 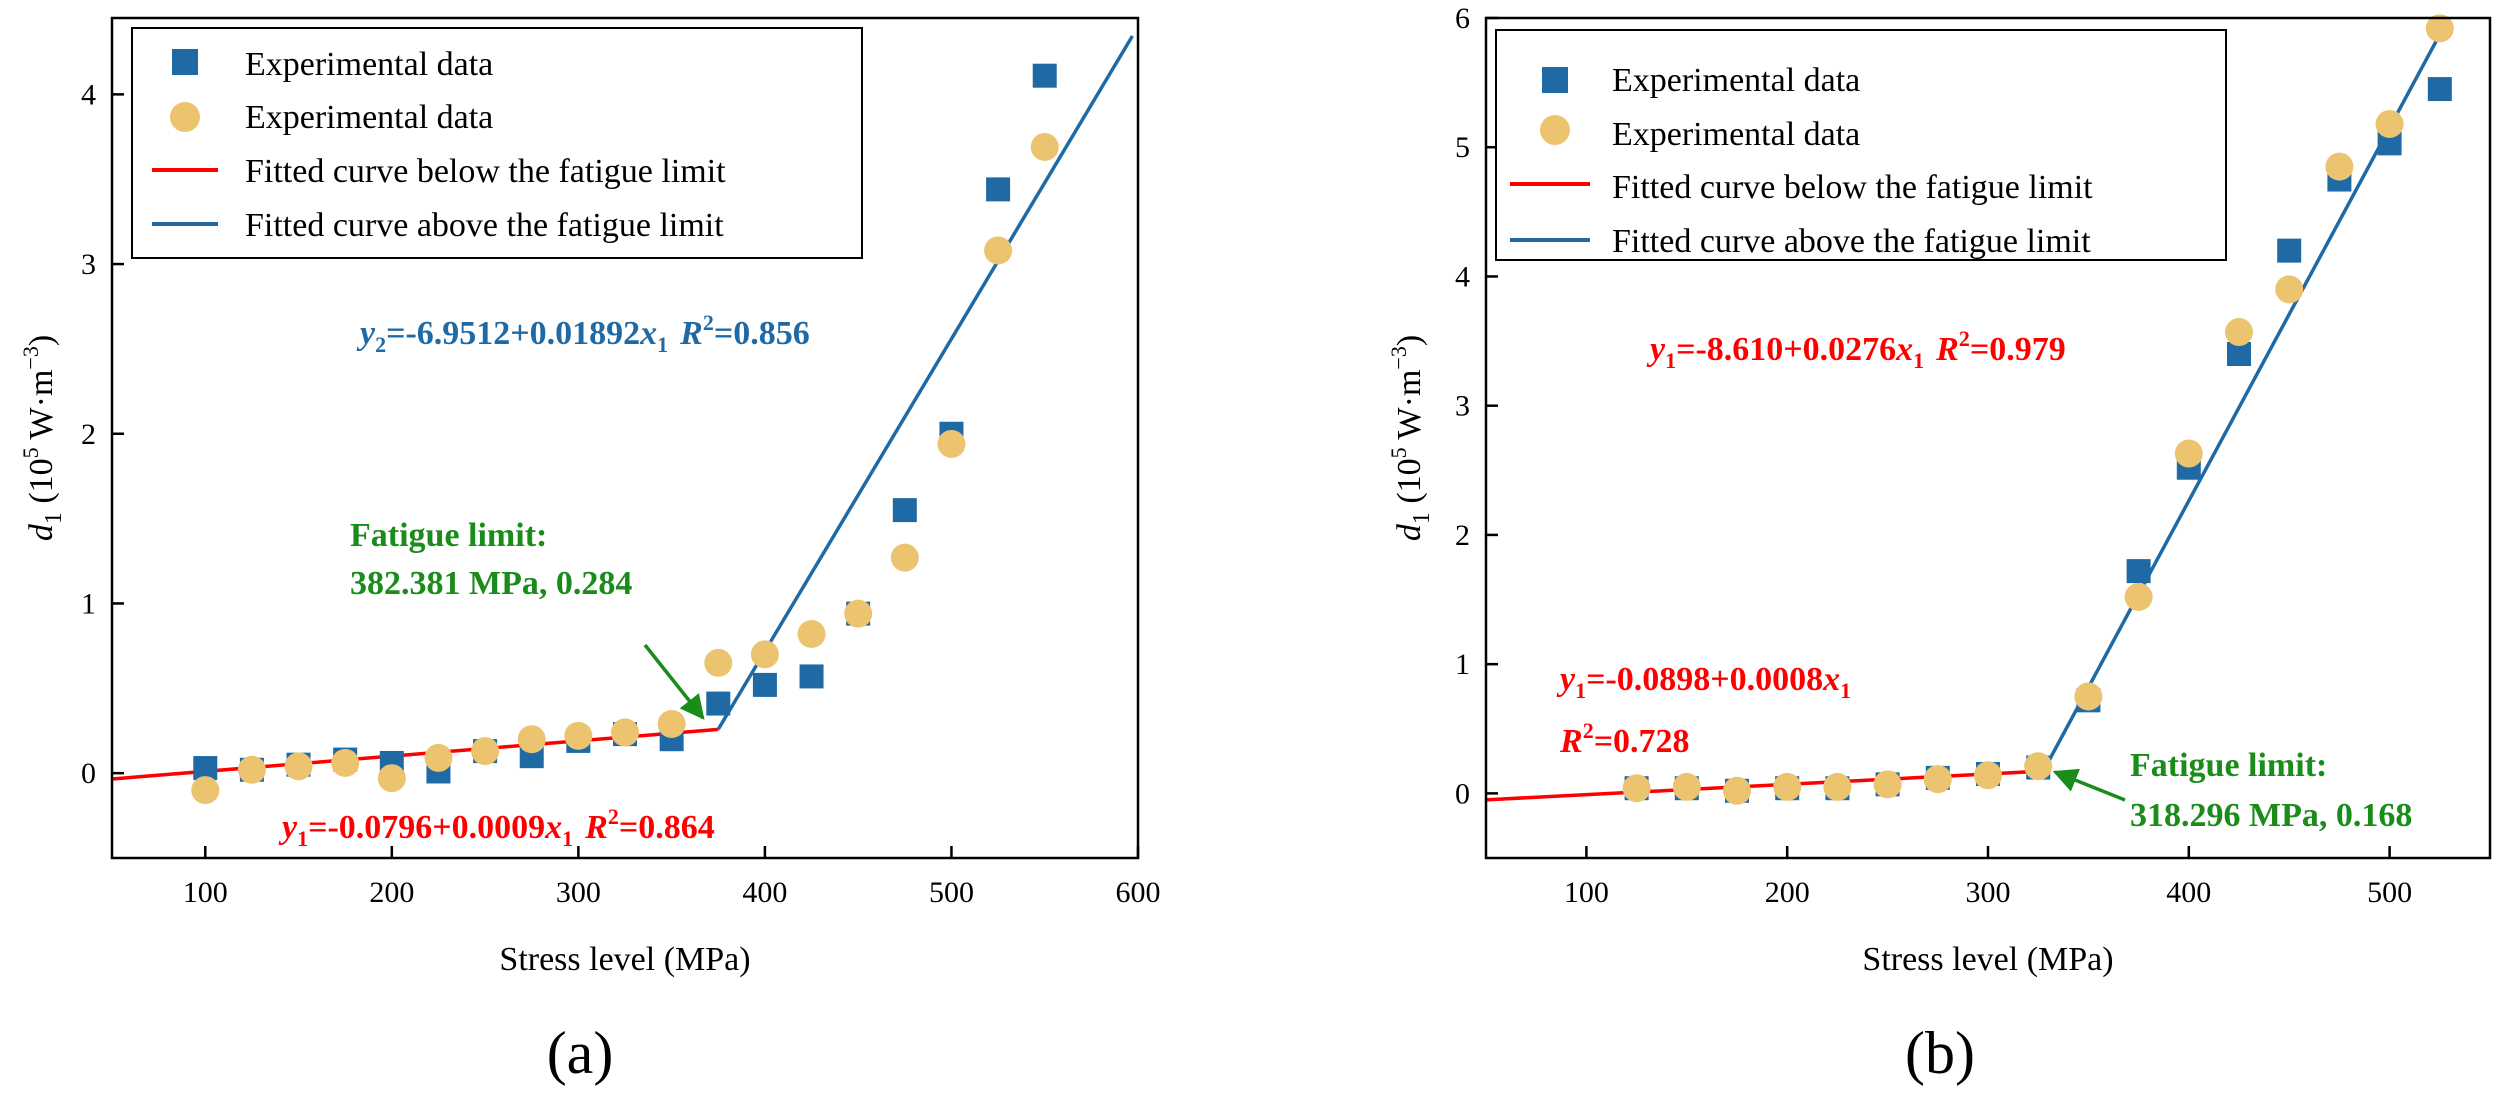 What do you see at coordinates (302, 838) in the screenshot?
I see `eq-a-lo-sub: 1` at bounding box center [302, 838].